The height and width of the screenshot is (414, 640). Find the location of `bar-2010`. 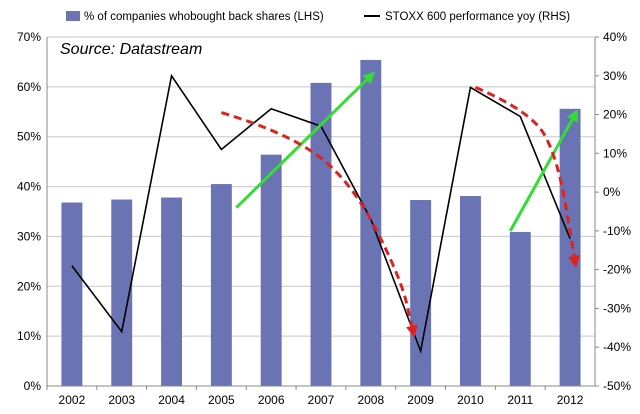

bar-2010 is located at coordinates (470, 291).